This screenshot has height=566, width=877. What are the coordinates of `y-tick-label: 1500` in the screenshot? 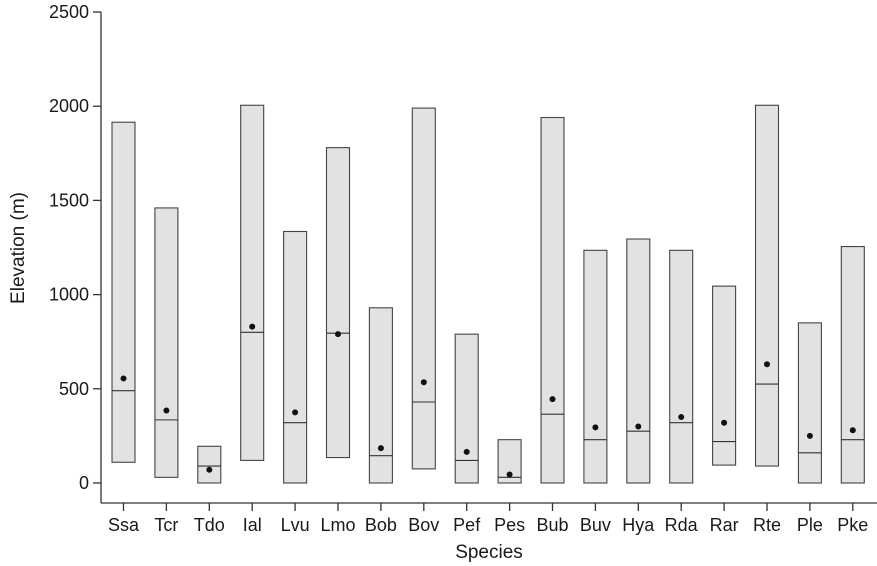 It's located at (69, 200).